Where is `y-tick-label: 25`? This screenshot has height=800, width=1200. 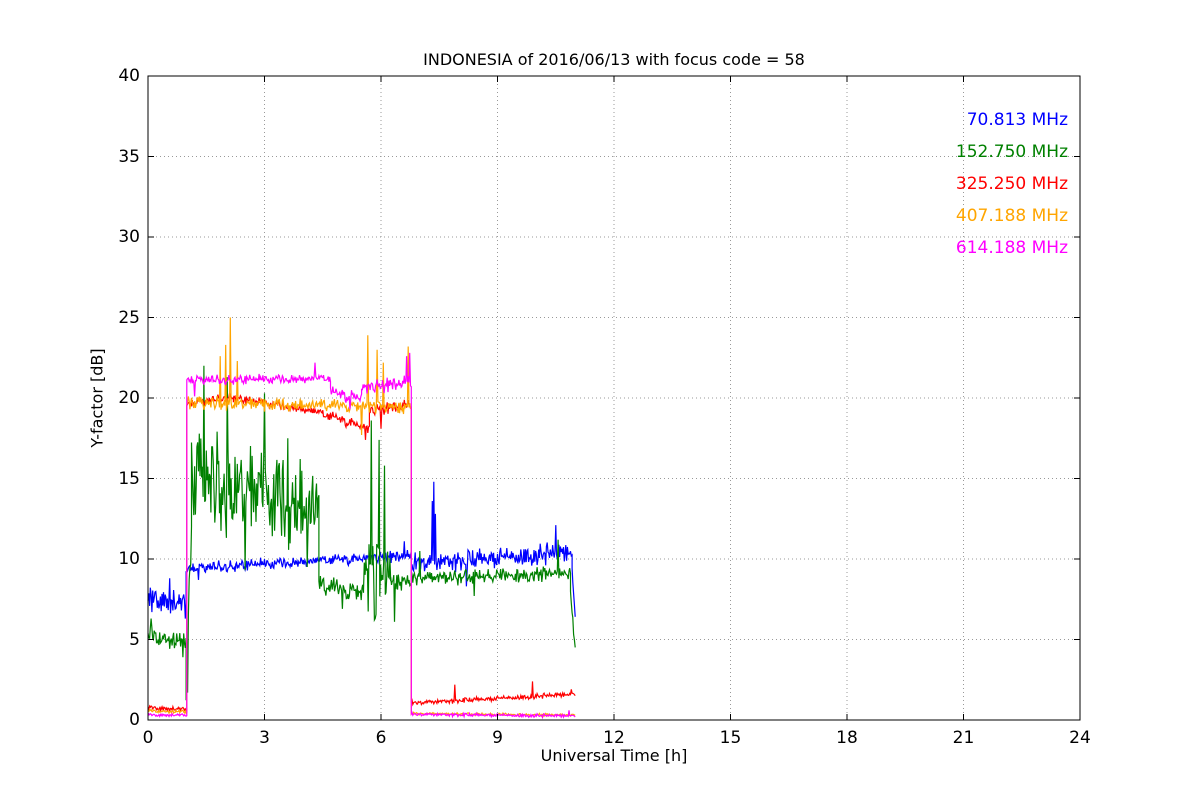 y-tick-label: 25 is located at coordinates (129, 317).